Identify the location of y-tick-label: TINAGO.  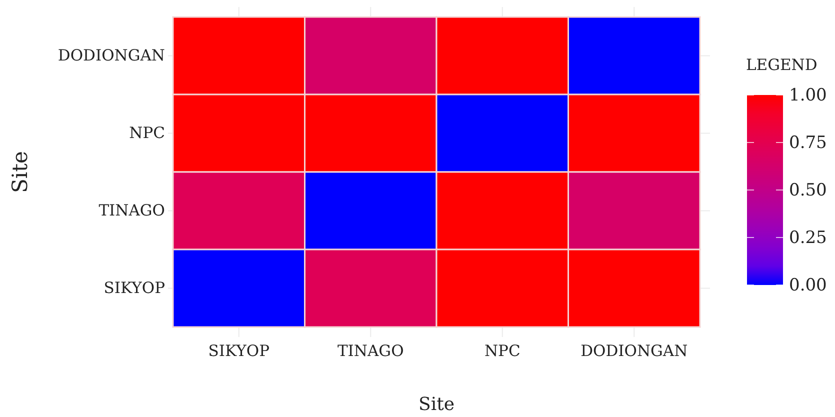
(131, 211).